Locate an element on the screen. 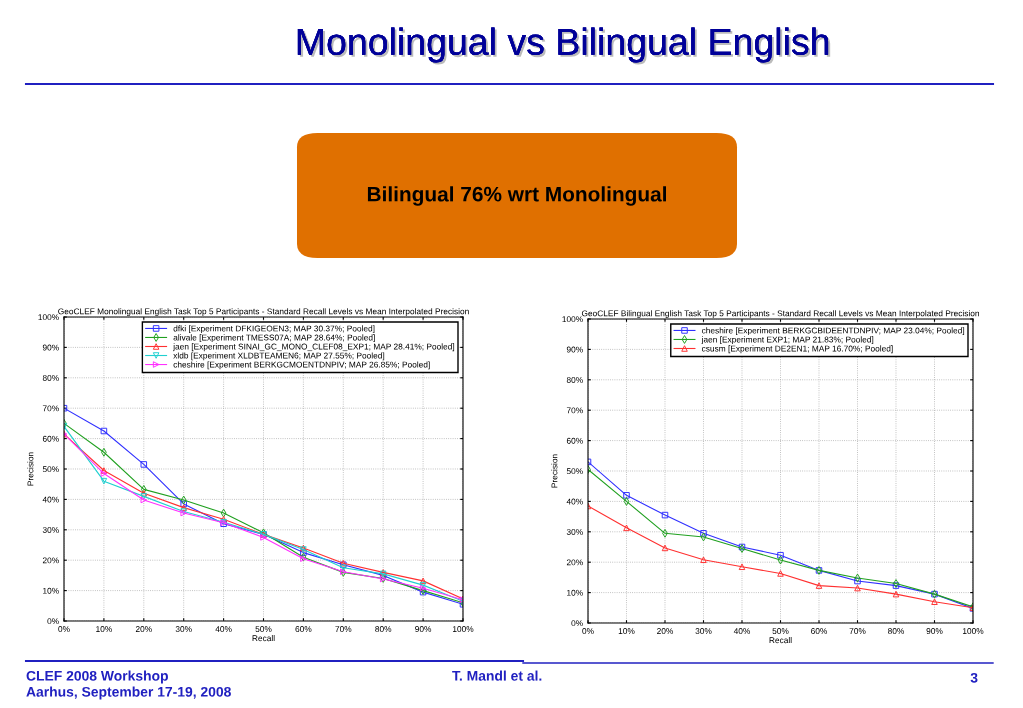  text: Aarhus, September 17-19, 2008 is located at coordinates (128, 693).